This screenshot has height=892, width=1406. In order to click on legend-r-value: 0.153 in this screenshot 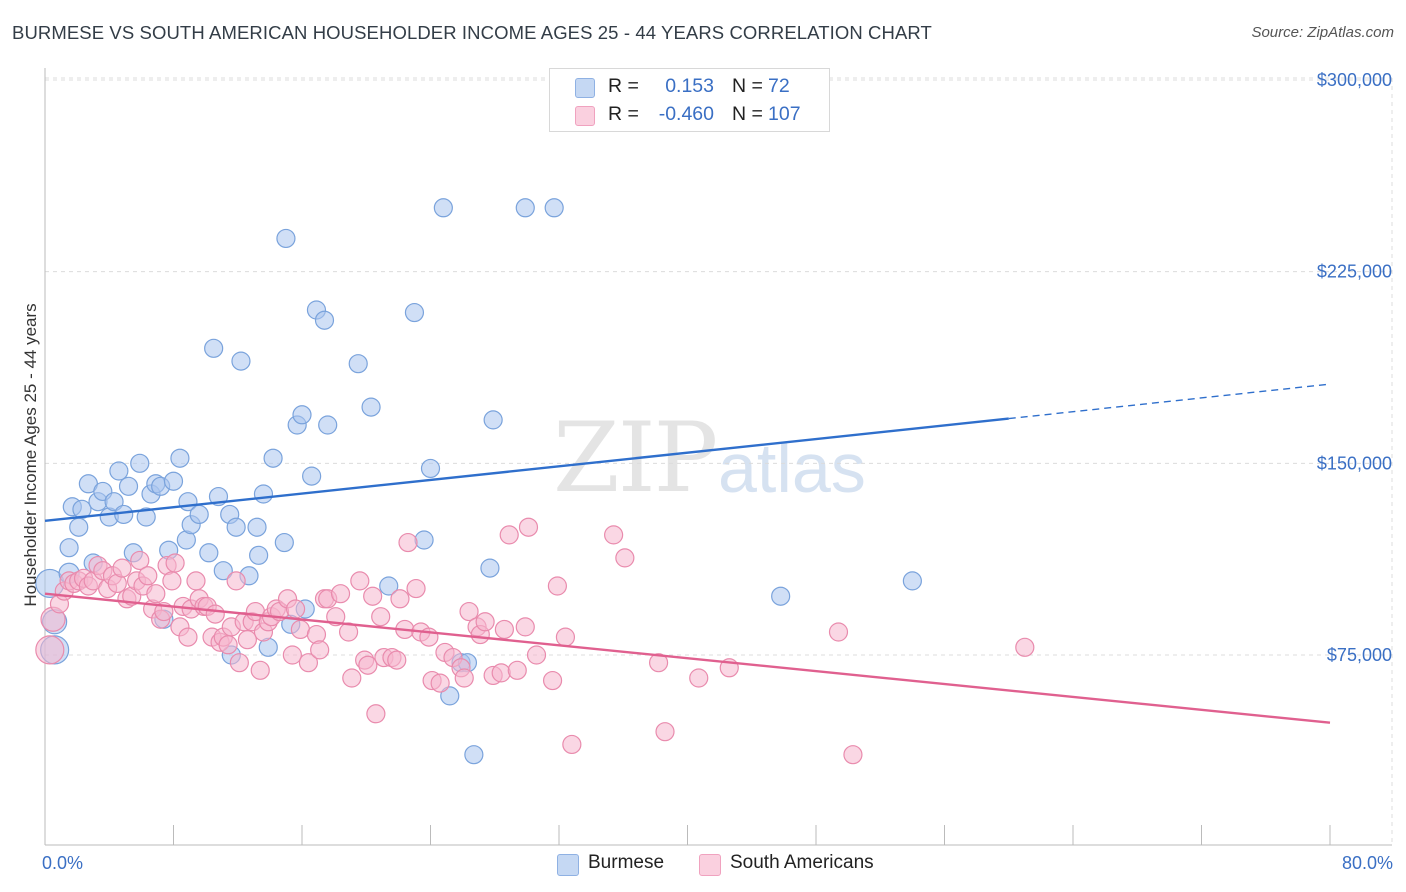, I will do `click(689, 86)`.